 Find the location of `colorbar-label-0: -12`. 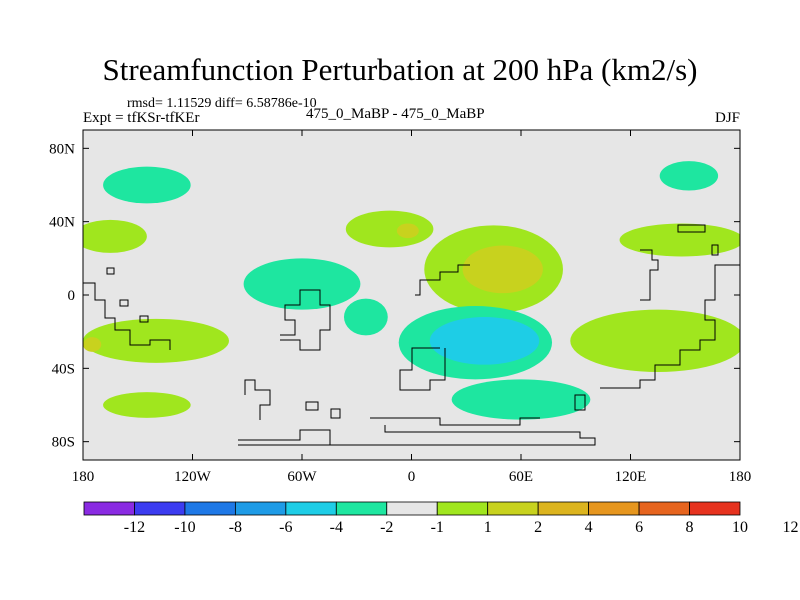

colorbar-label-0: -12 is located at coordinates (134, 527).